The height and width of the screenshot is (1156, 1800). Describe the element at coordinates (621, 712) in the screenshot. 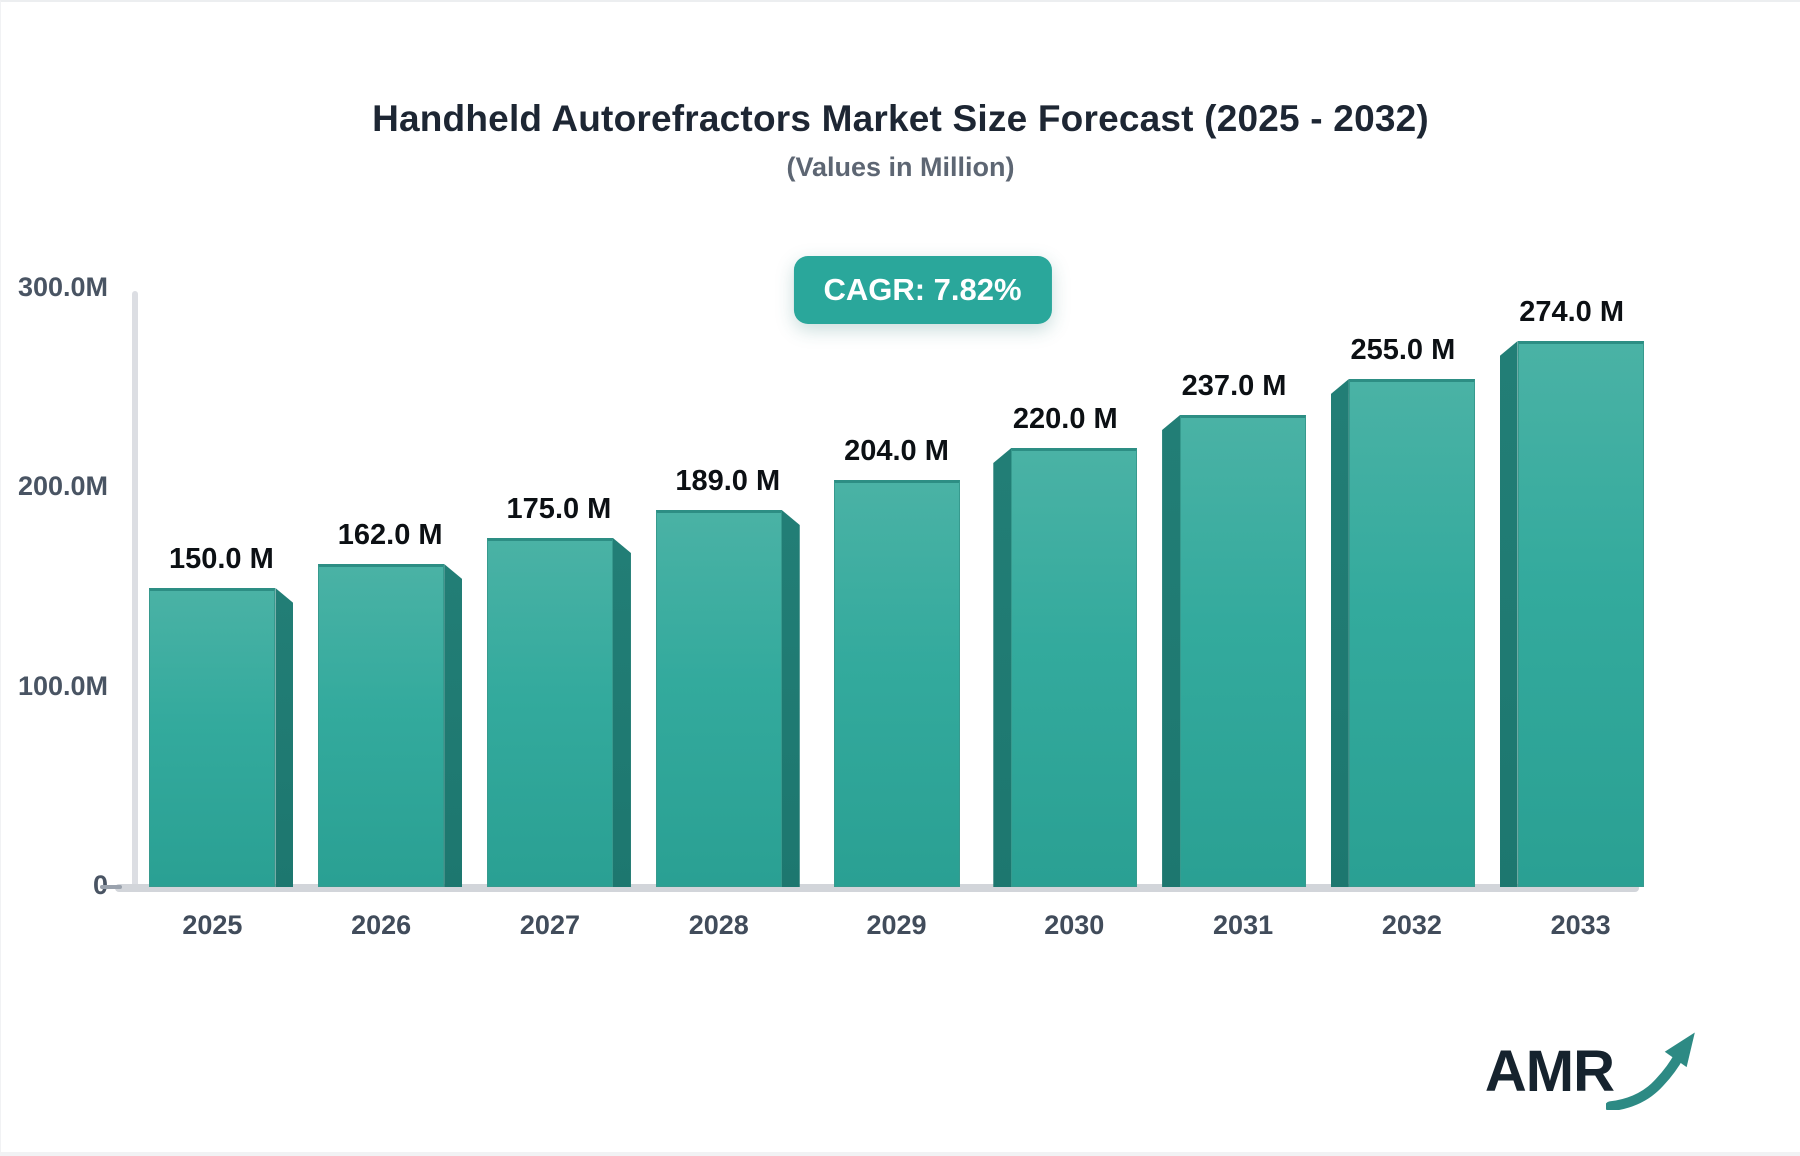

I see `bar-side-face-2027` at that location.